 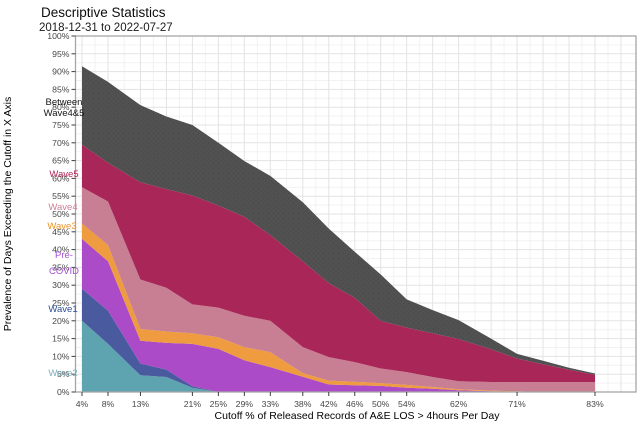 I want to click on y-tick-label: 15%, so click(x=61, y=339).